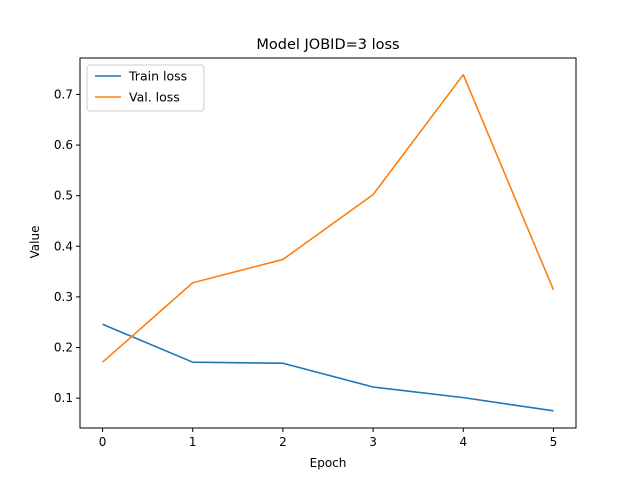 Image resolution: width=640 pixels, height=480 pixels. What do you see at coordinates (63, 145) in the screenshot?
I see `y-tick-label: 0.6` at bounding box center [63, 145].